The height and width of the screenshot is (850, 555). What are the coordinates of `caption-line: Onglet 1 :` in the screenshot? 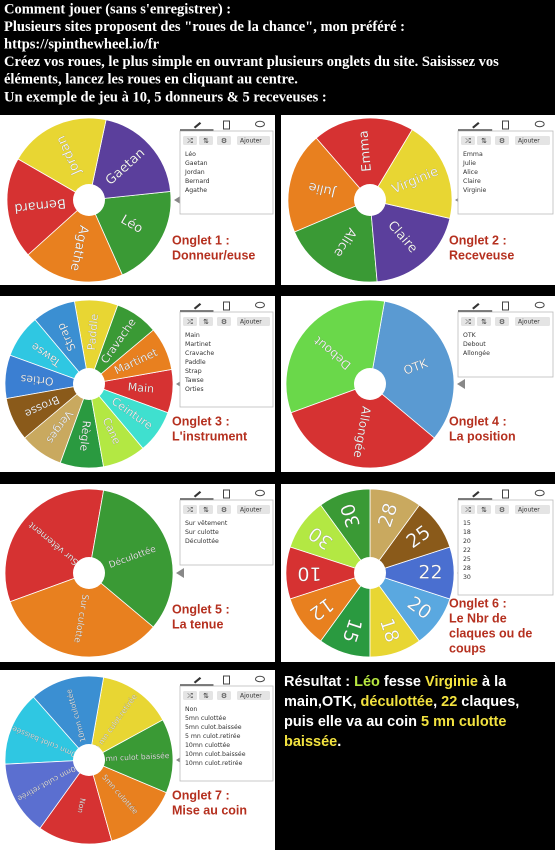 It's located at (201, 240).